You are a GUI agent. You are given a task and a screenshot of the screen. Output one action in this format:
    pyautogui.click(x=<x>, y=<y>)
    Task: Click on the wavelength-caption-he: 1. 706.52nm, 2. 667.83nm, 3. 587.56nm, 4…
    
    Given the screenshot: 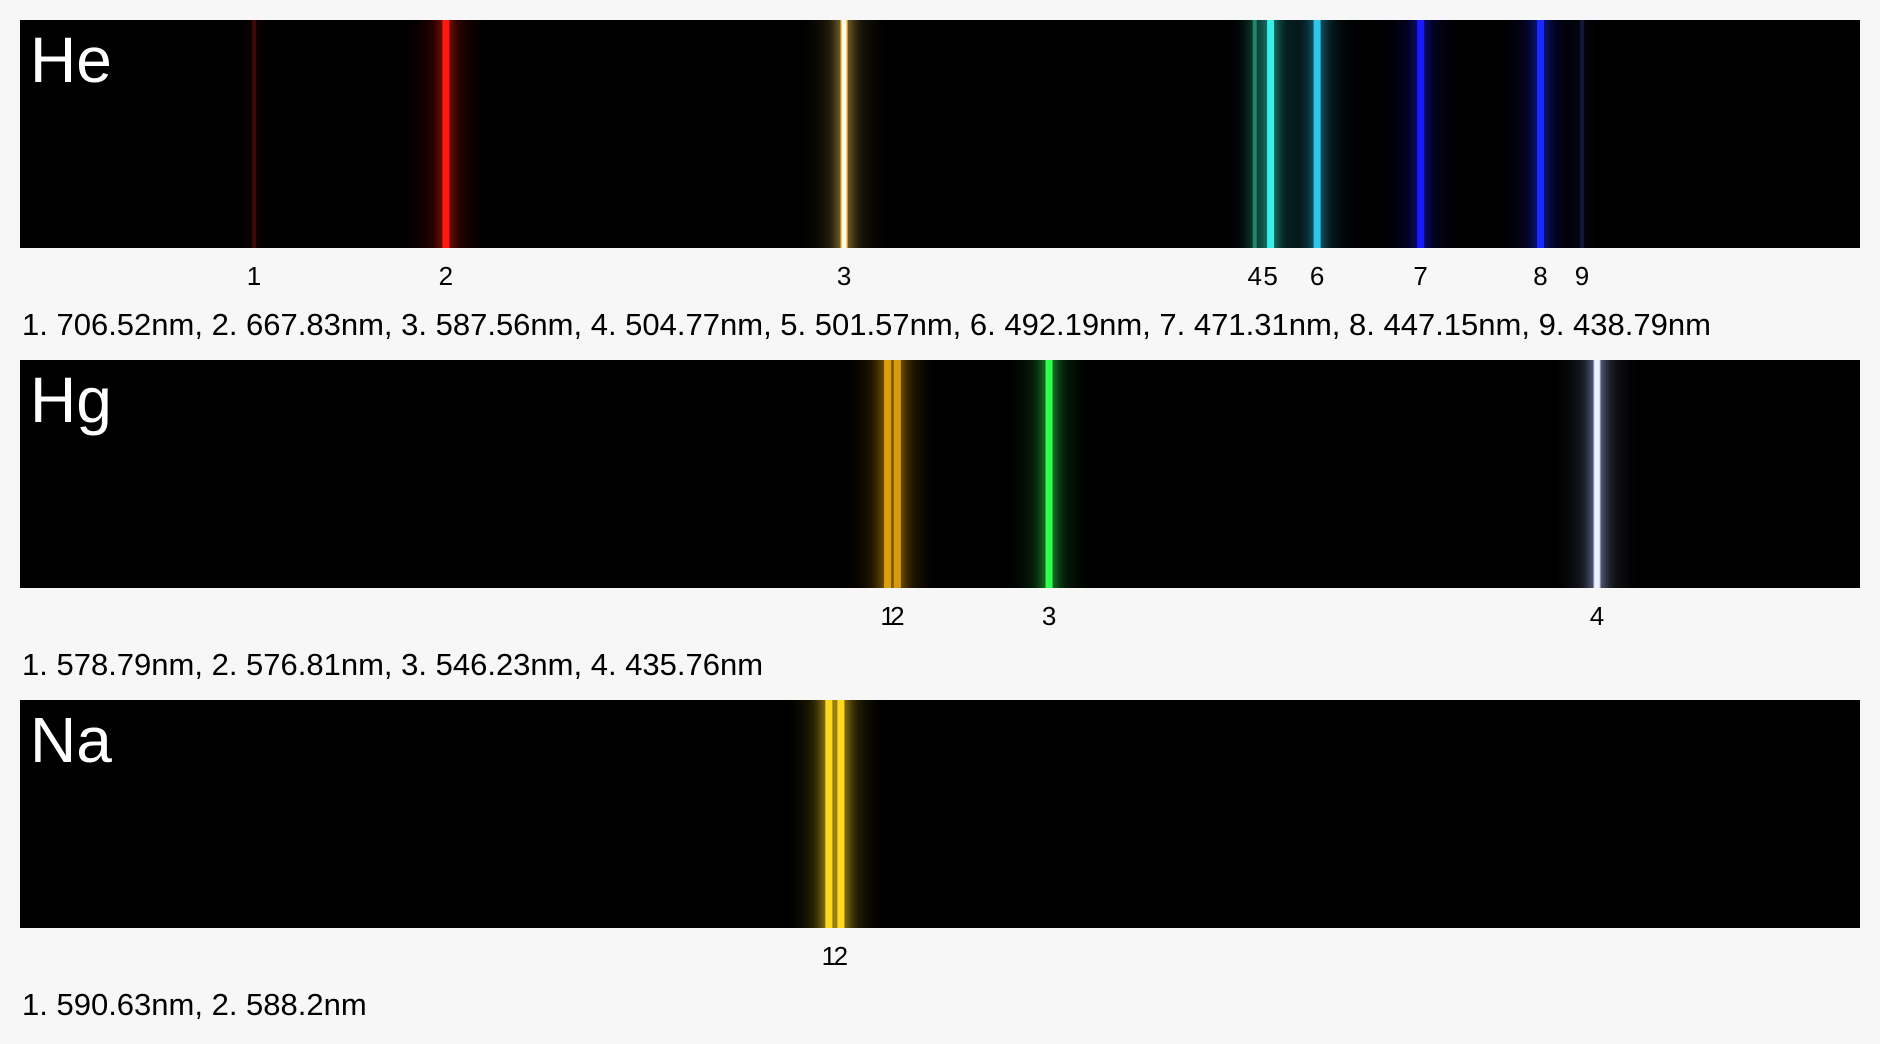 What is the action you would take?
    pyautogui.click(x=866, y=324)
    